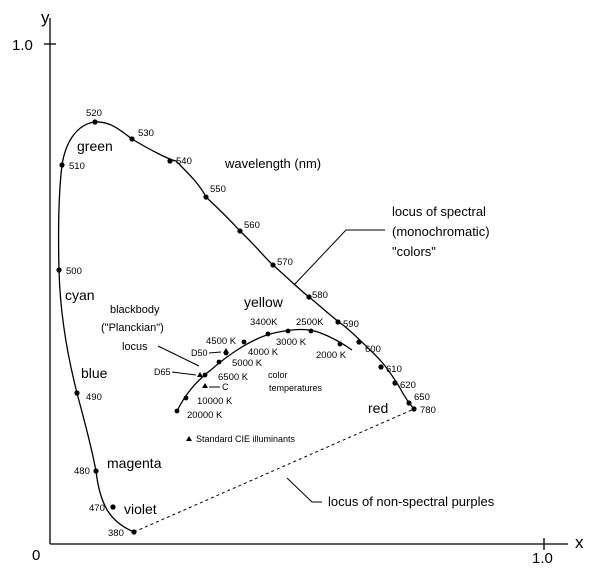 The image size is (600, 569). I want to click on color-temp-note-line2: temperatures, so click(296, 388).